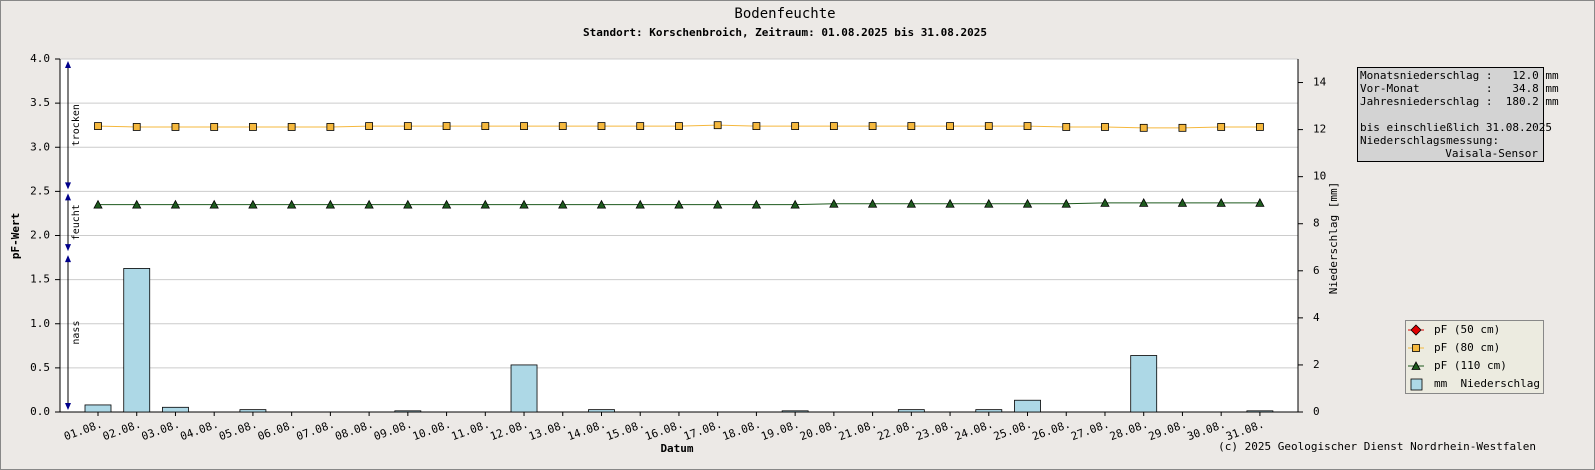 The width and height of the screenshot is (1595, 470). I want to click on zone-label: trocken, so click(76, 125).